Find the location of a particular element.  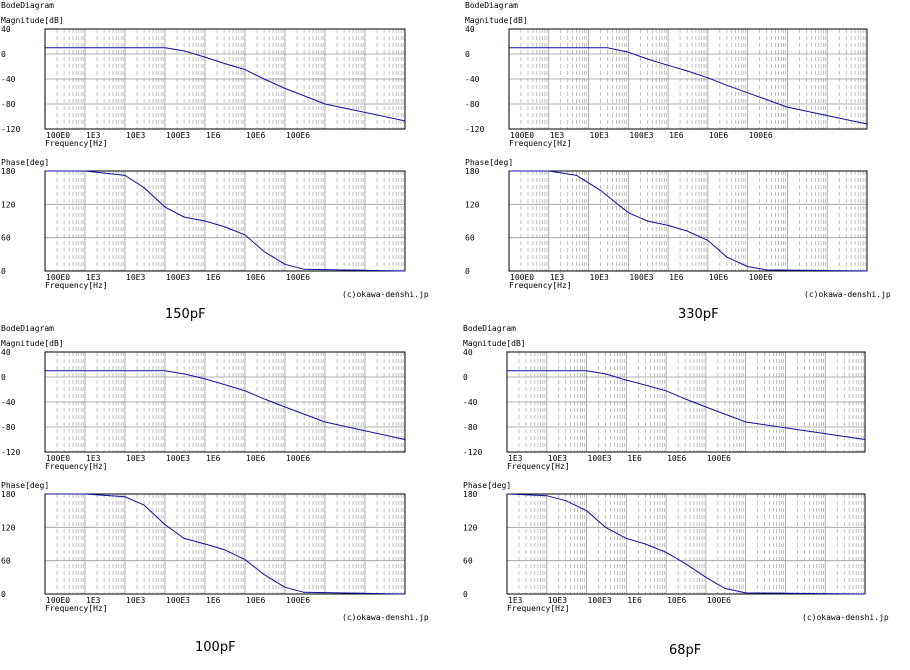

magnitude-x-axis-label: Frequency[Hz] is located at coordinates (538, 466).